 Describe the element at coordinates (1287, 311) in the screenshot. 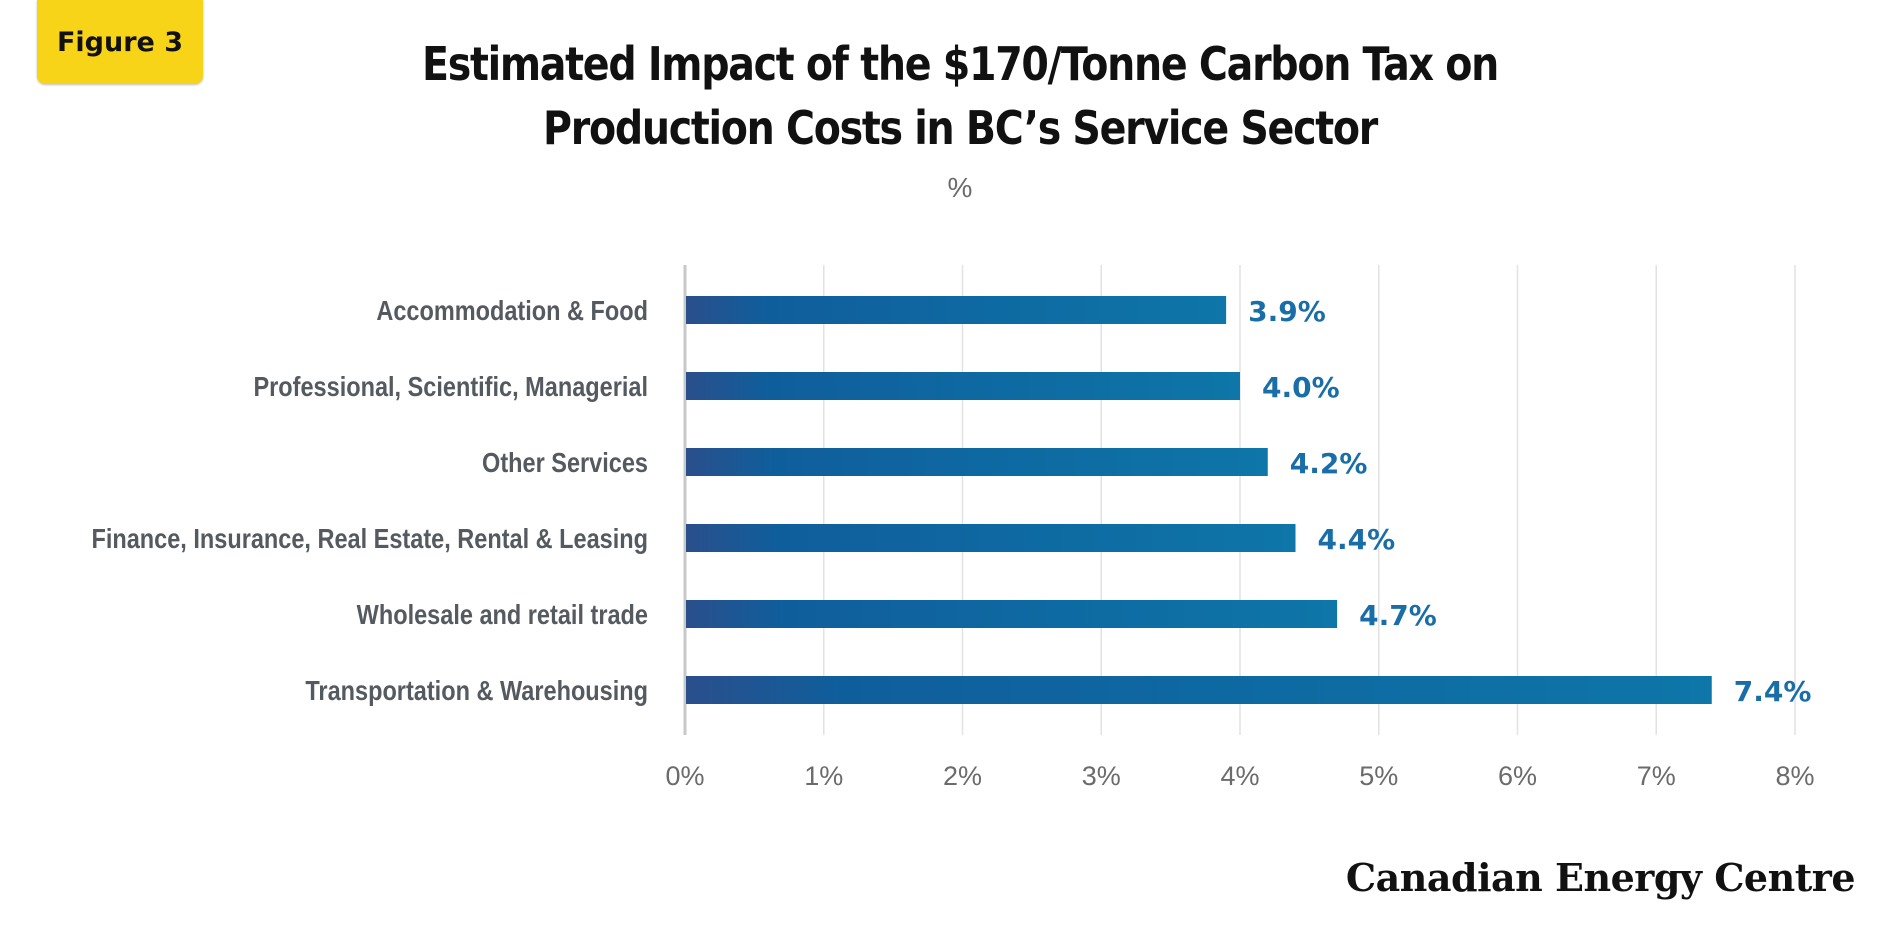

I see `data-label: 3.9%` at that location.